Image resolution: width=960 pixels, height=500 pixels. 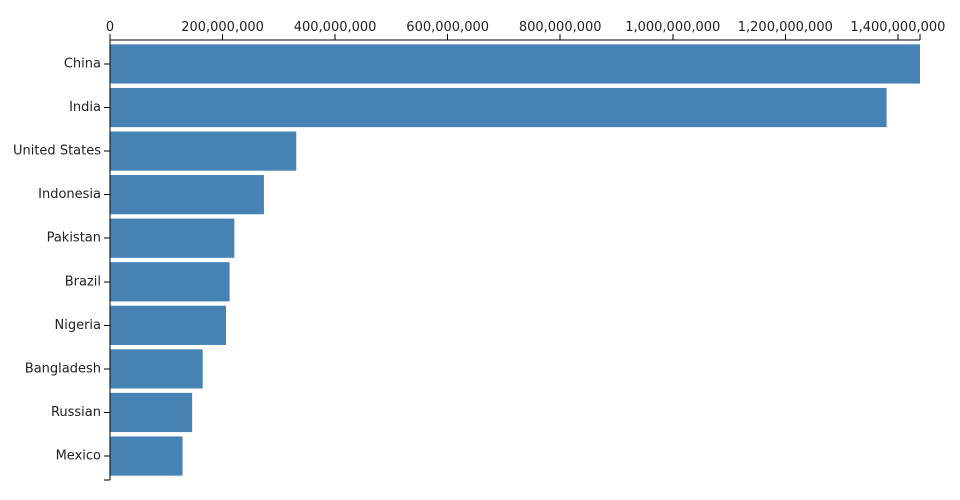 I want to click on bar-brazil, so click(x=170, y=282).